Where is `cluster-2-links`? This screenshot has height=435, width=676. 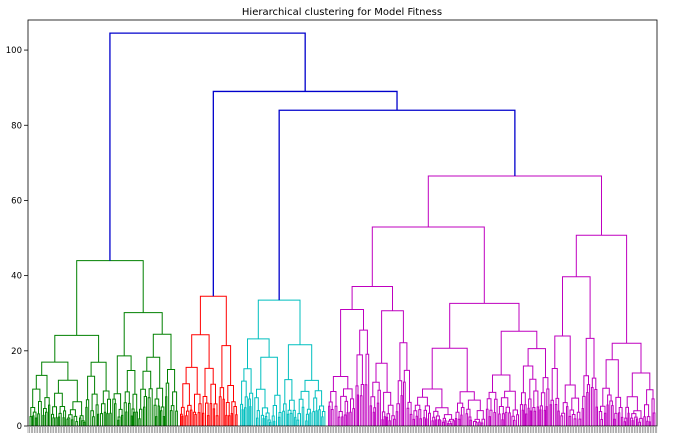
cluster-2-links is located at coordinates (209, 360).